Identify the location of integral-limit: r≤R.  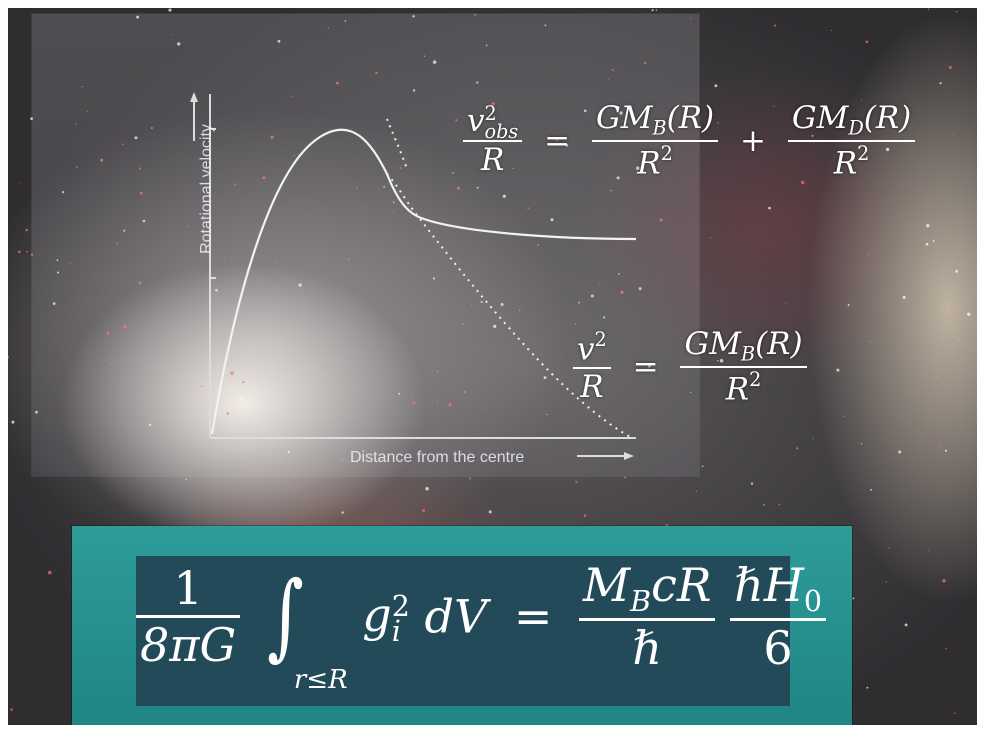
(320, 680).